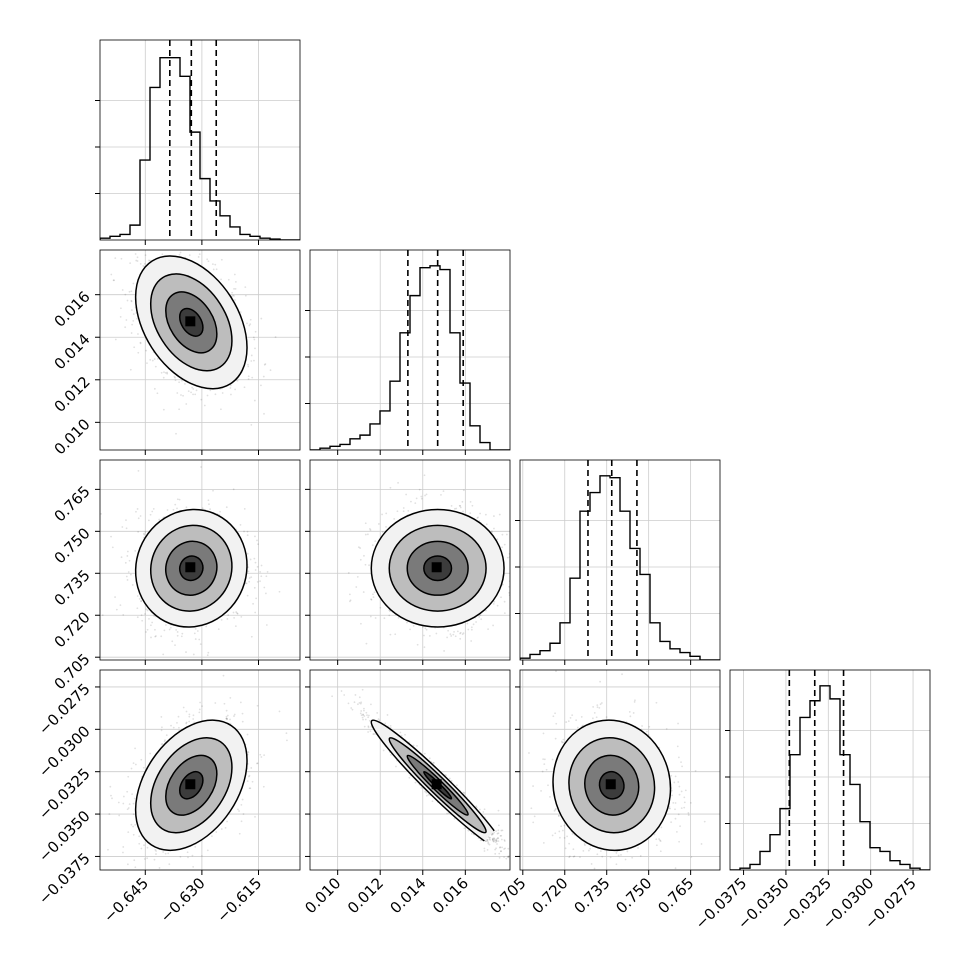  What do you see at coordinates (72, 351) in the screenshot?
I see `y-tick-label: 0.014` at bounding box center [72, 351].